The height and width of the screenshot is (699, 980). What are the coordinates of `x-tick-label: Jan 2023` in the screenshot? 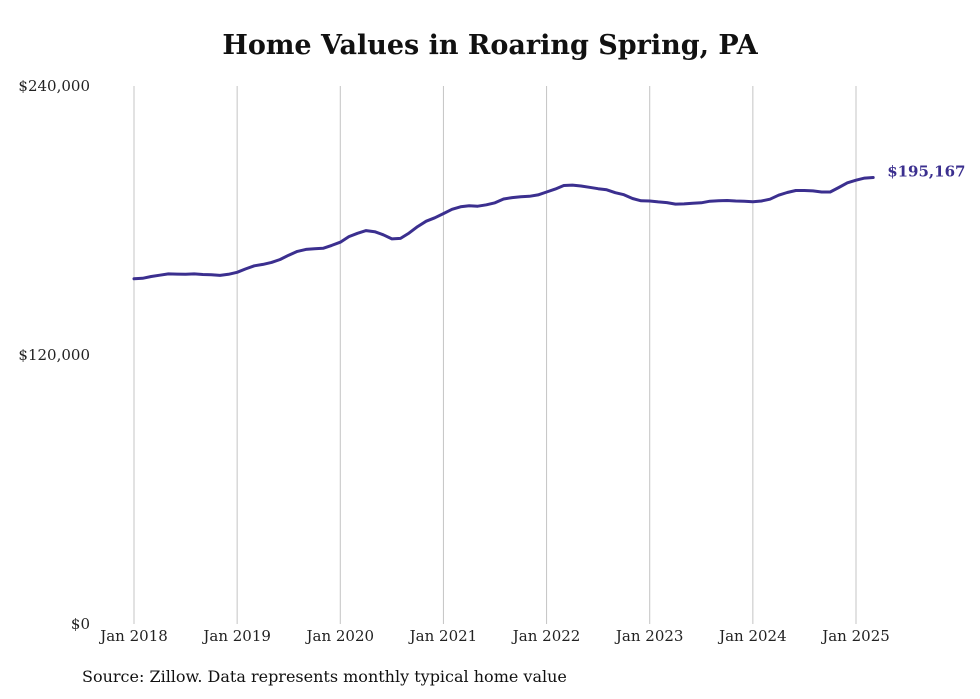 It's located at (649, 636).